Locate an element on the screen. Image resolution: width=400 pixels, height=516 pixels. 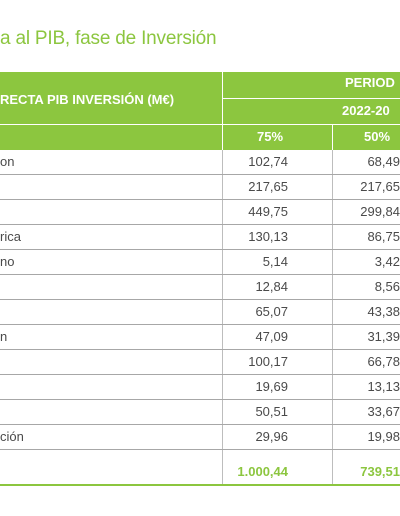
total-75: 1.000,44 is located at coordinates (262, 471).